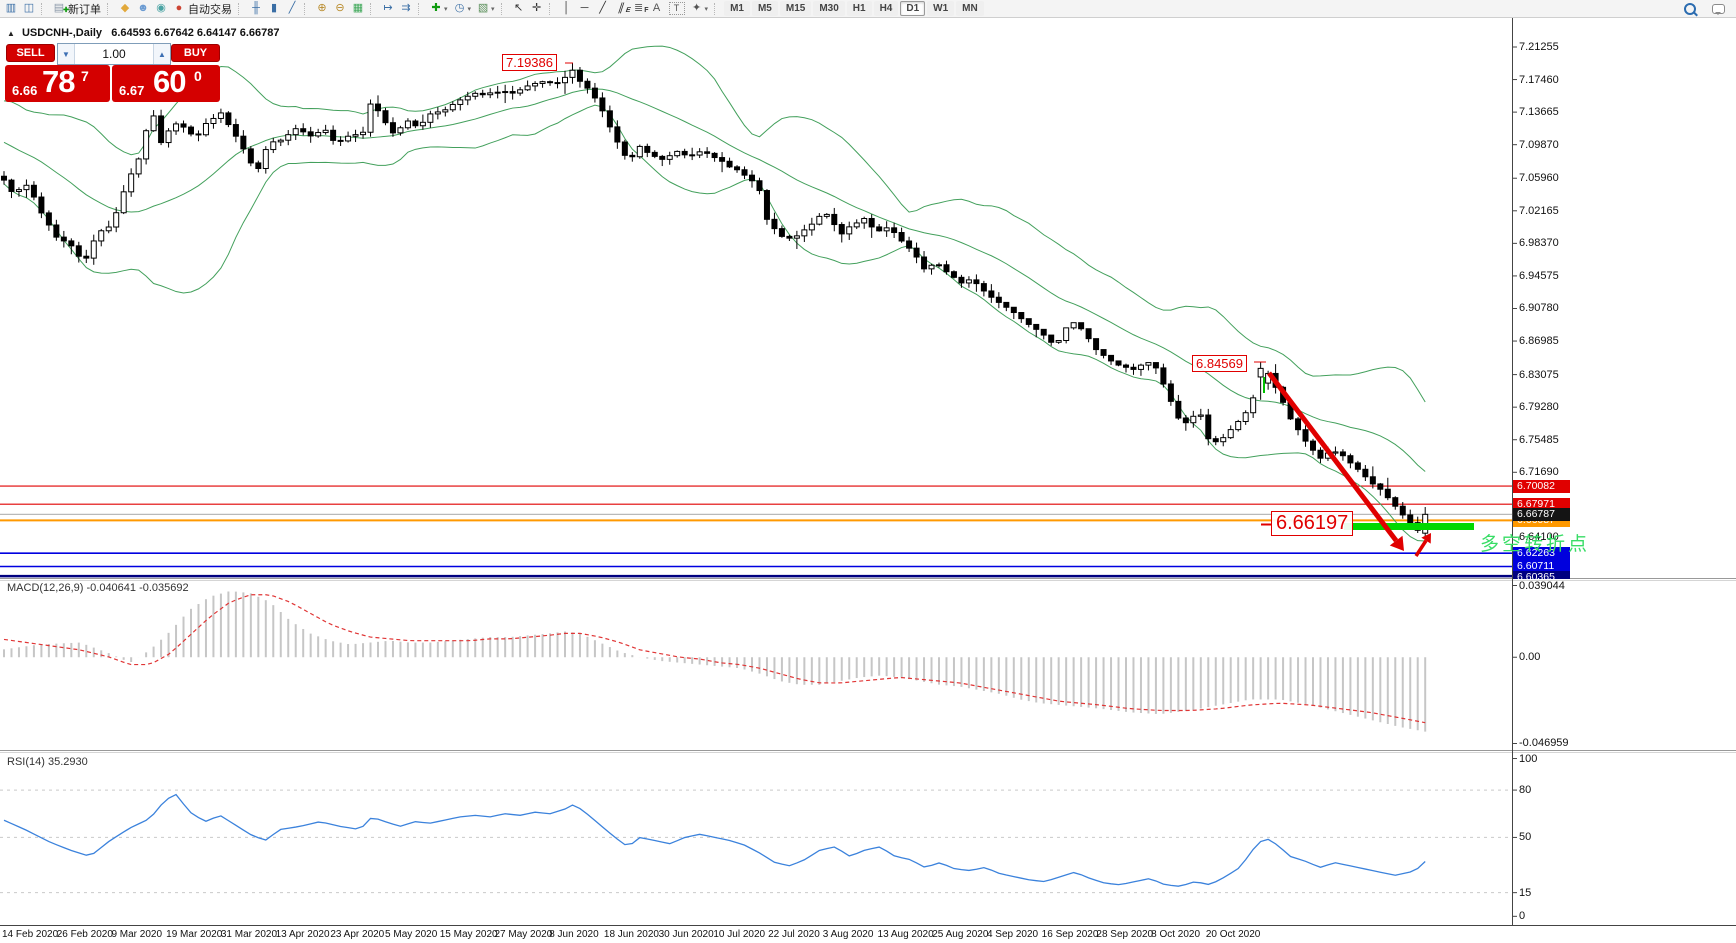 Image resolution: width=1736 pixels, height=943 pixels. What do you see at coordinates (143, 8) in the screenshot?
I see `community-button: ☻` at bounding box center [143, 8].